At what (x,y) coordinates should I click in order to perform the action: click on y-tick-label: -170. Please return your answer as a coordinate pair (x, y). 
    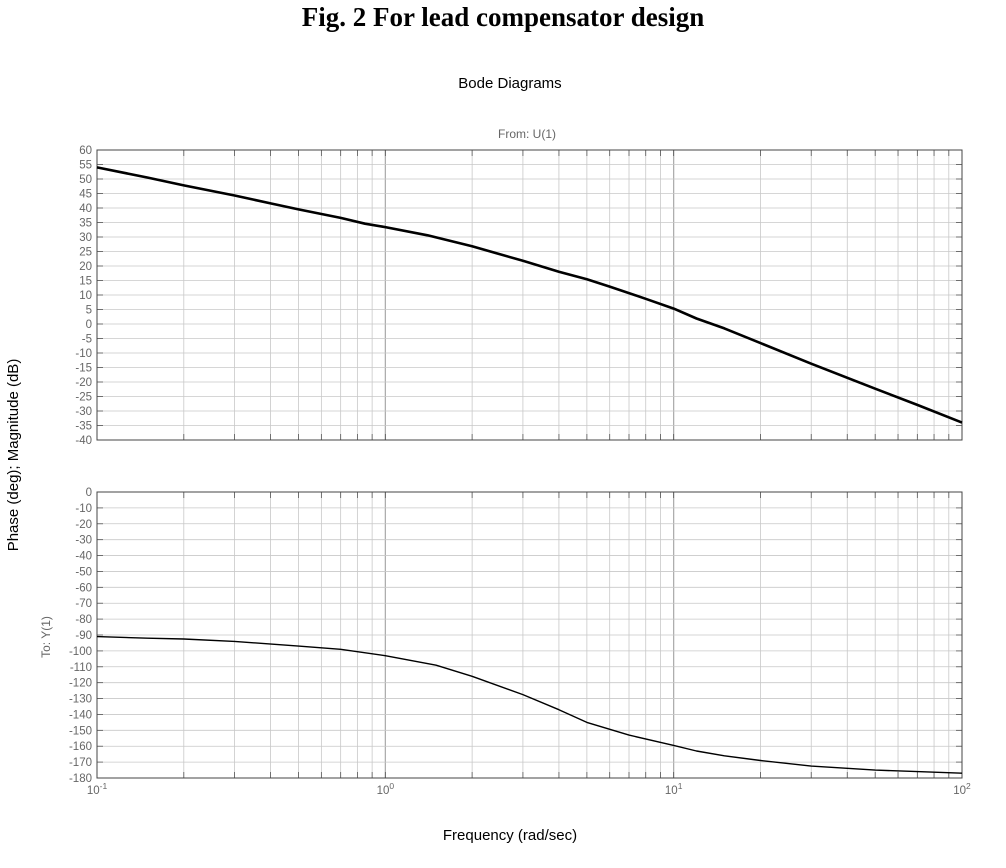
    Looking at the image, I should click on (80, 763).